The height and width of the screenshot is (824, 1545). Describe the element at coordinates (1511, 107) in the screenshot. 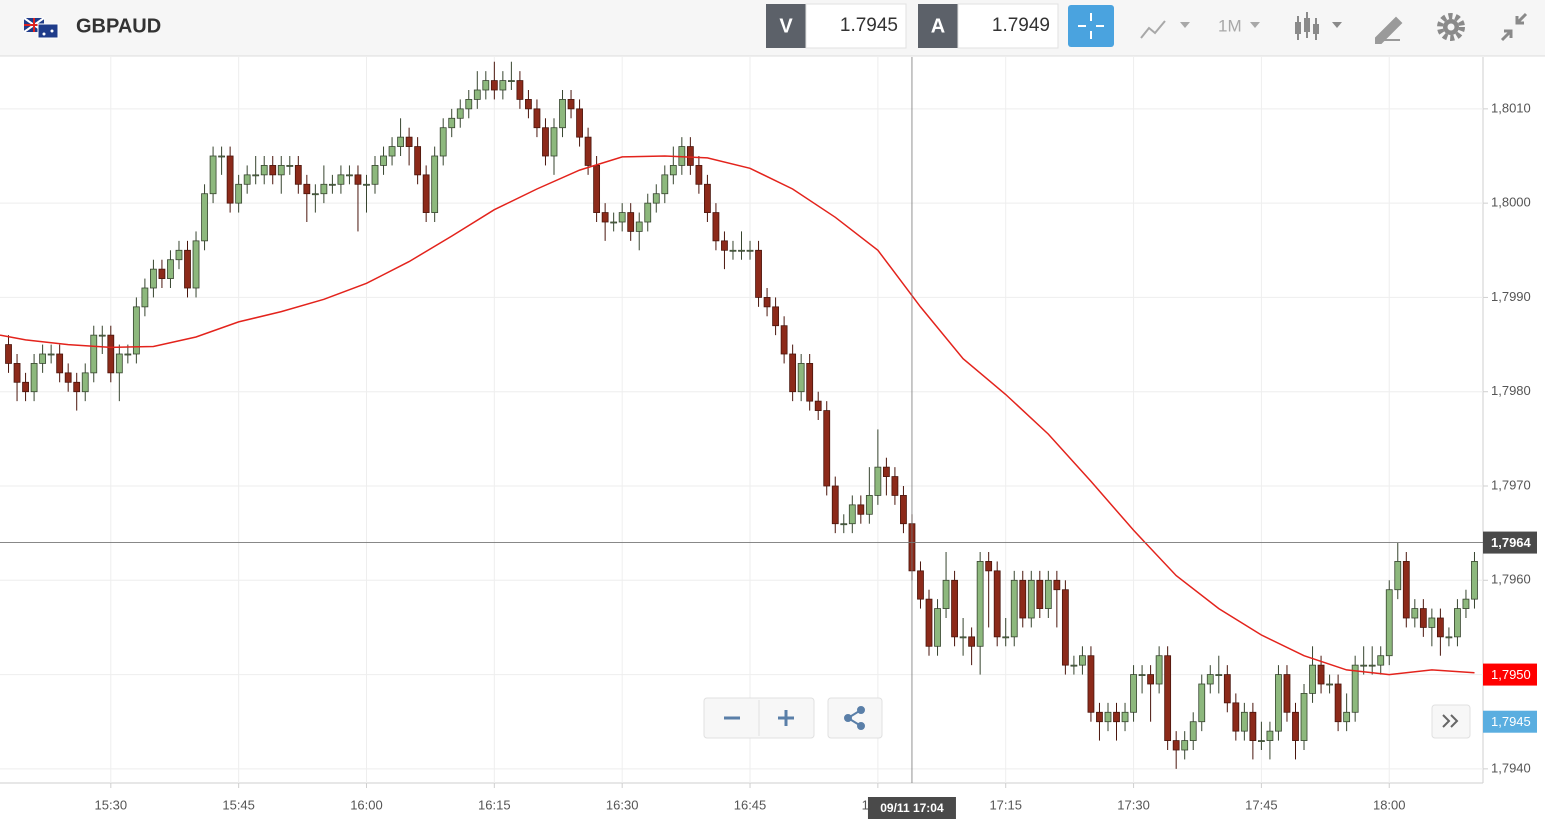

I see `y-tick-label: 1,8010` at that location.